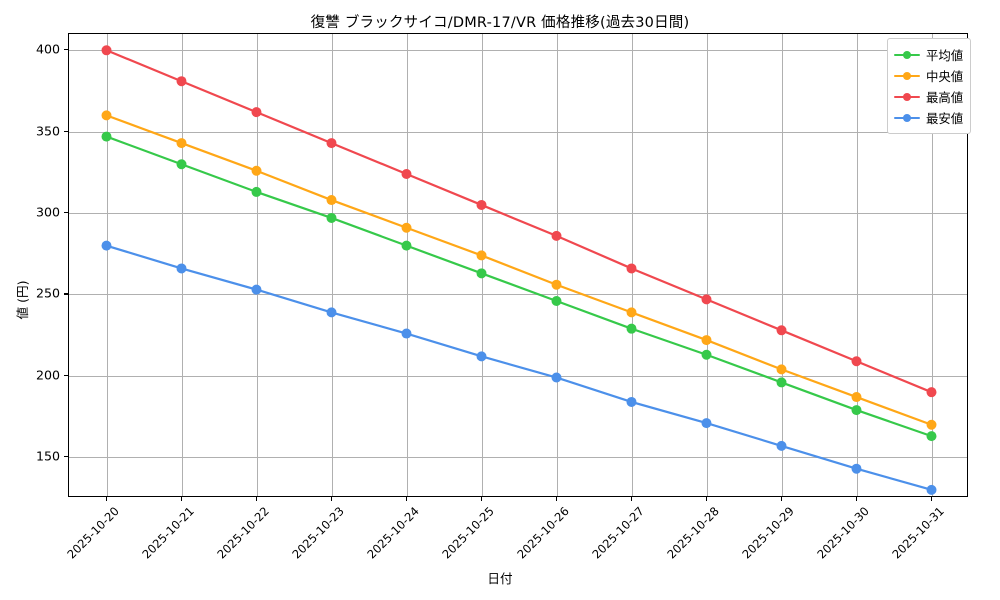  I want to click on legend-item: 平均値, so click(928, 54).